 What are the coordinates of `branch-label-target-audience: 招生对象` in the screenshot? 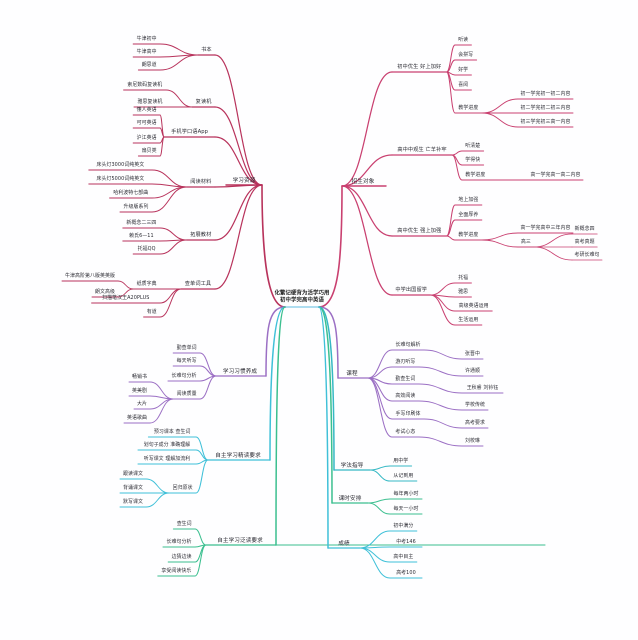 It's located at (363, 181).